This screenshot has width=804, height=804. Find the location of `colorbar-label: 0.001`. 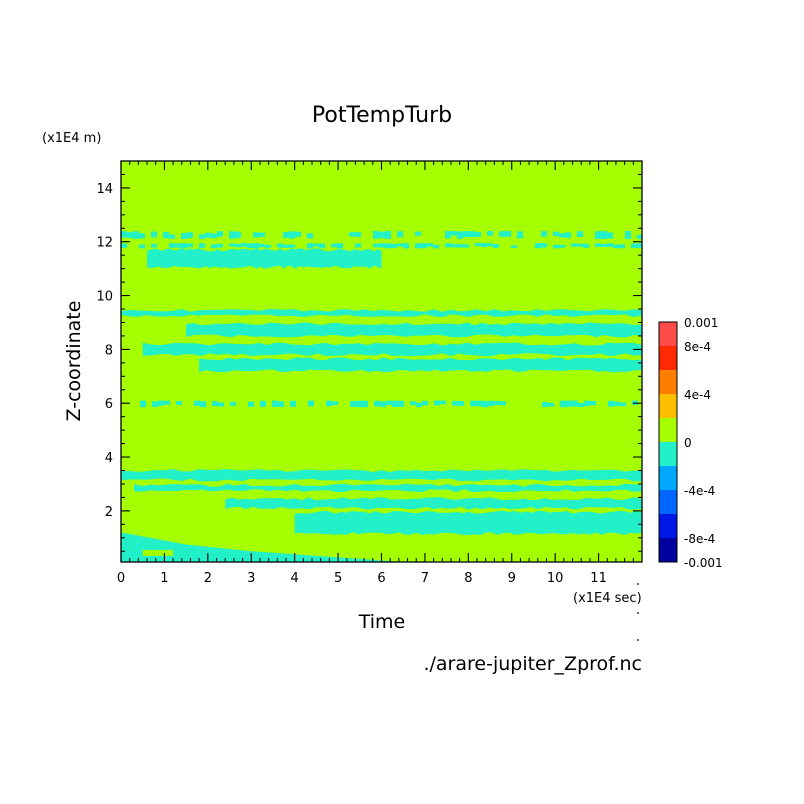

colorbar-label: 0.001 is located at coordinates (701, 323).